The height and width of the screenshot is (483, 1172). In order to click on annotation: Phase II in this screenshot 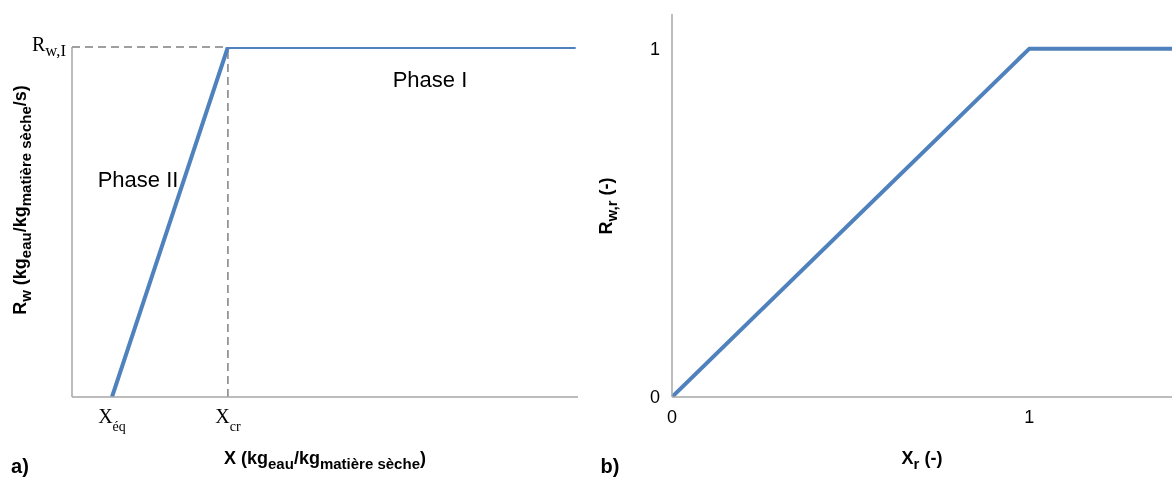, I will do `click(138, 180)`.